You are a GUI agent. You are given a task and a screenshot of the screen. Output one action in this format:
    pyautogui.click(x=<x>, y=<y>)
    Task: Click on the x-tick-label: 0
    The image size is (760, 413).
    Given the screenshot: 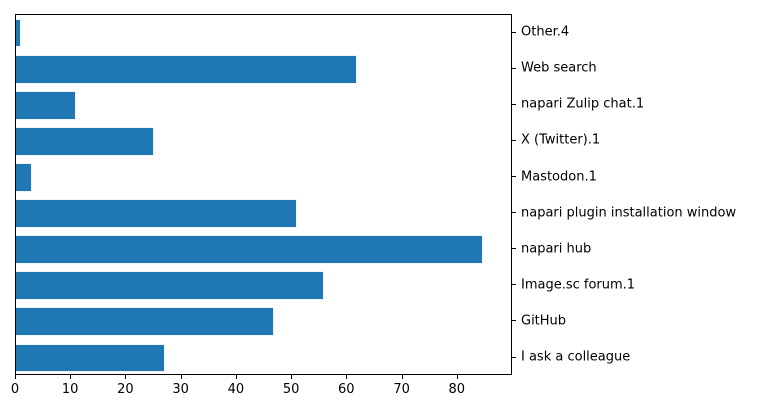 What is the action you would take?
    pyautogui.click(x=15, y=389)
    